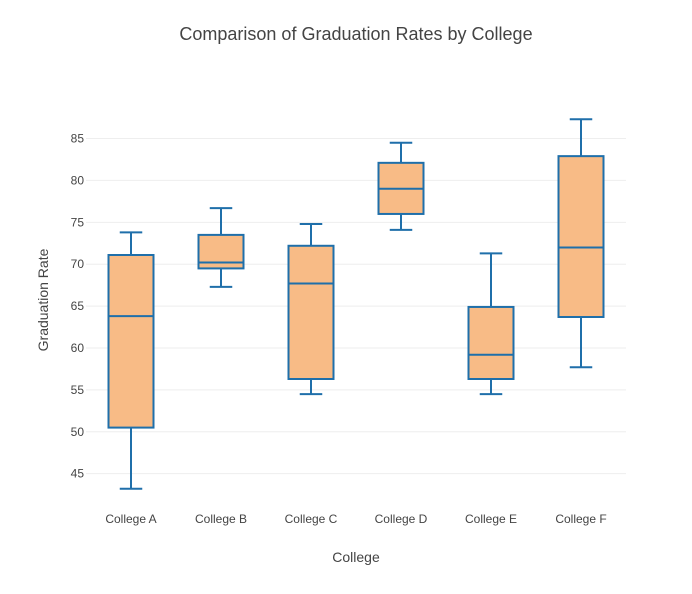  I want to click on y-tick-label: 60, so click(78, 348).